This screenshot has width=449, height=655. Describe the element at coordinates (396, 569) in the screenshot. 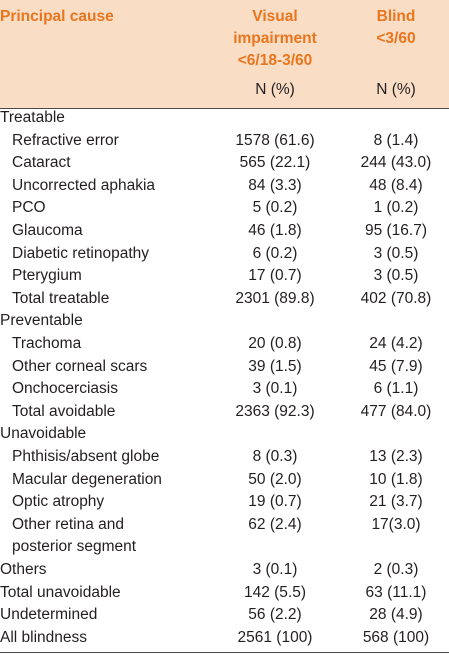

I see `row-blind-value: 2 (0.3)` at that location.